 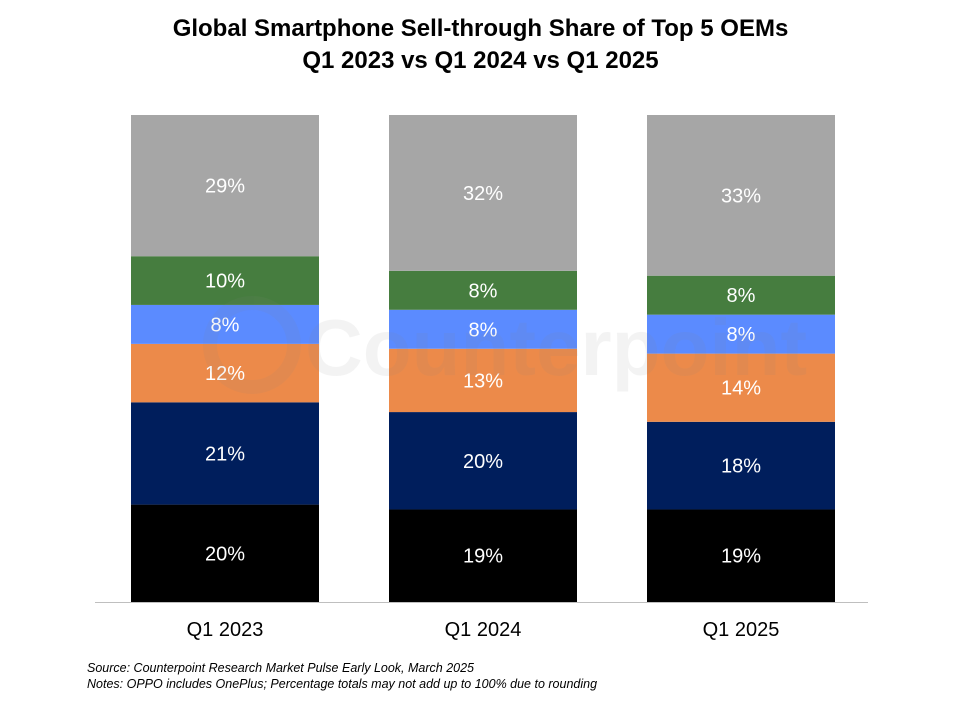 I want to click on data-label: 10%, so click(x=225, y=282).